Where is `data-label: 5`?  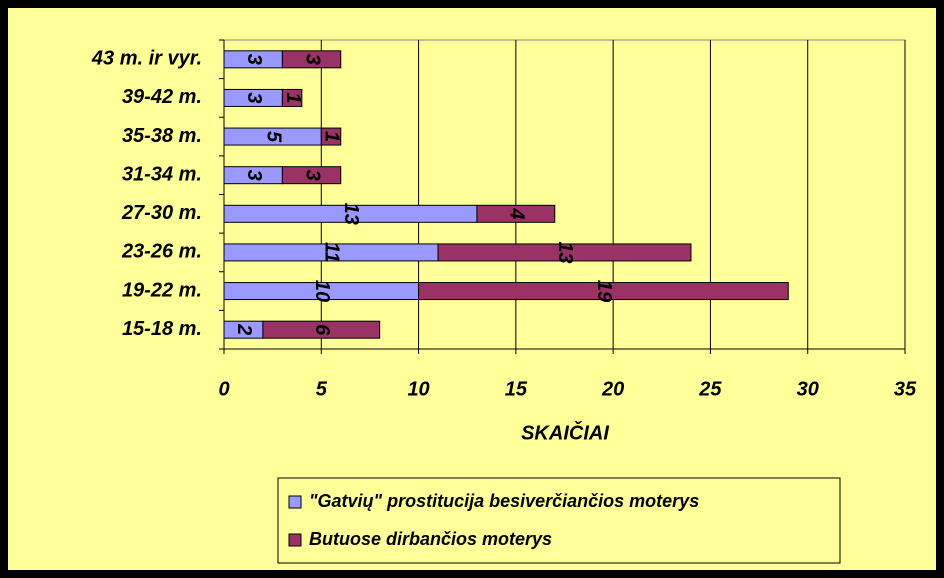
data-label: 5 is located at coordinates (273, 137).